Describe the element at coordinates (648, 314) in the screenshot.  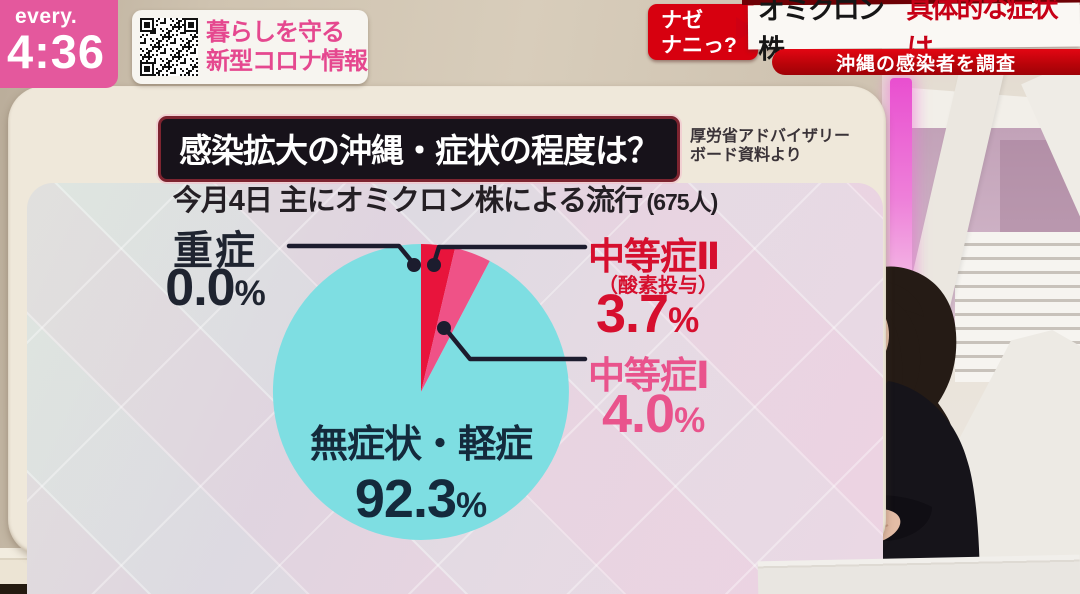
I see `value-moderate2: 3.7%` at that location.